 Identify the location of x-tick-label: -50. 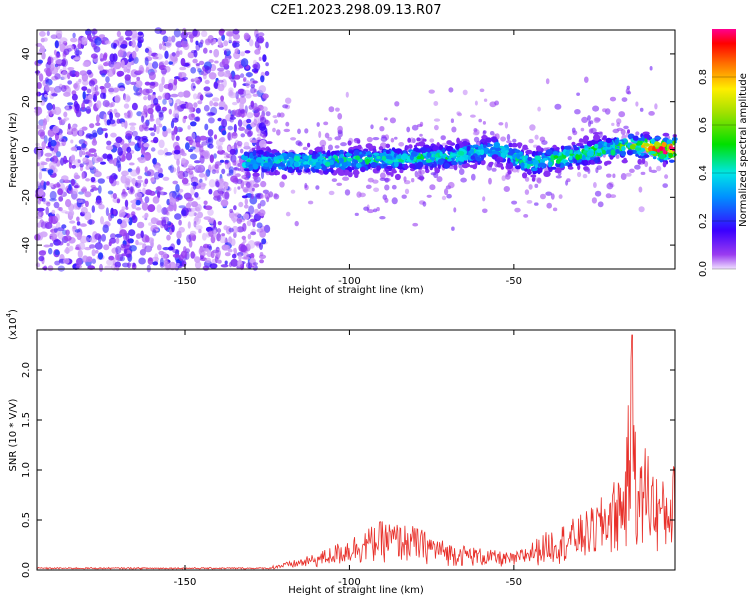
(514, 281).